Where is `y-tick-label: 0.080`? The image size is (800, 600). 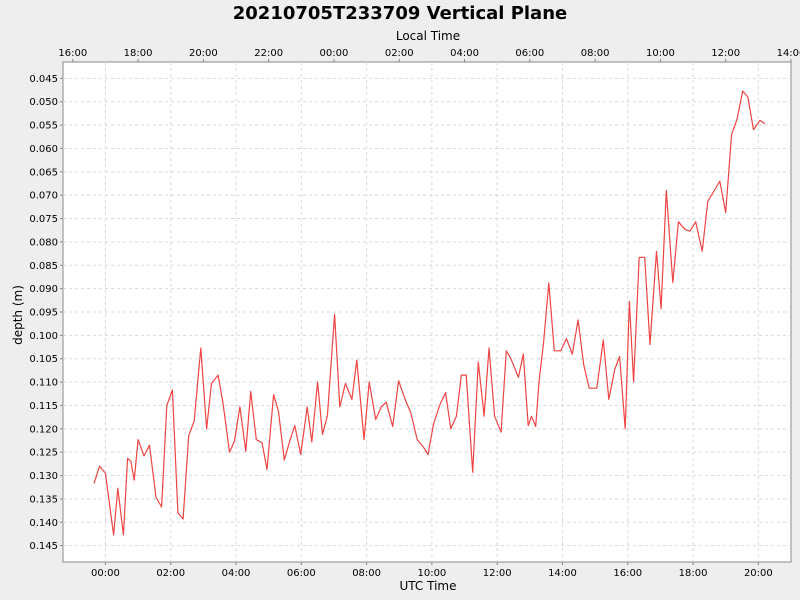
y-tick-label: 0.080 is located at coordinates (43, 242).